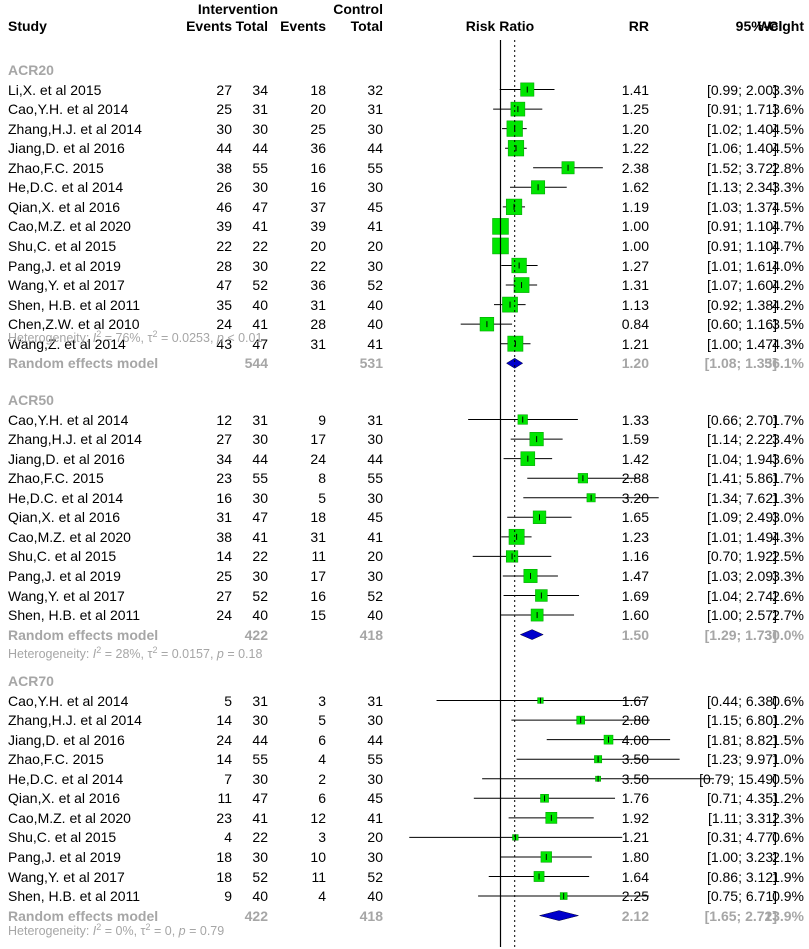 The image size is (809, 949). What do you see at coordinates (784, 915) in the screenshot?
I see `pooled-weight: 13.9%` at bounding box center [784, 915].